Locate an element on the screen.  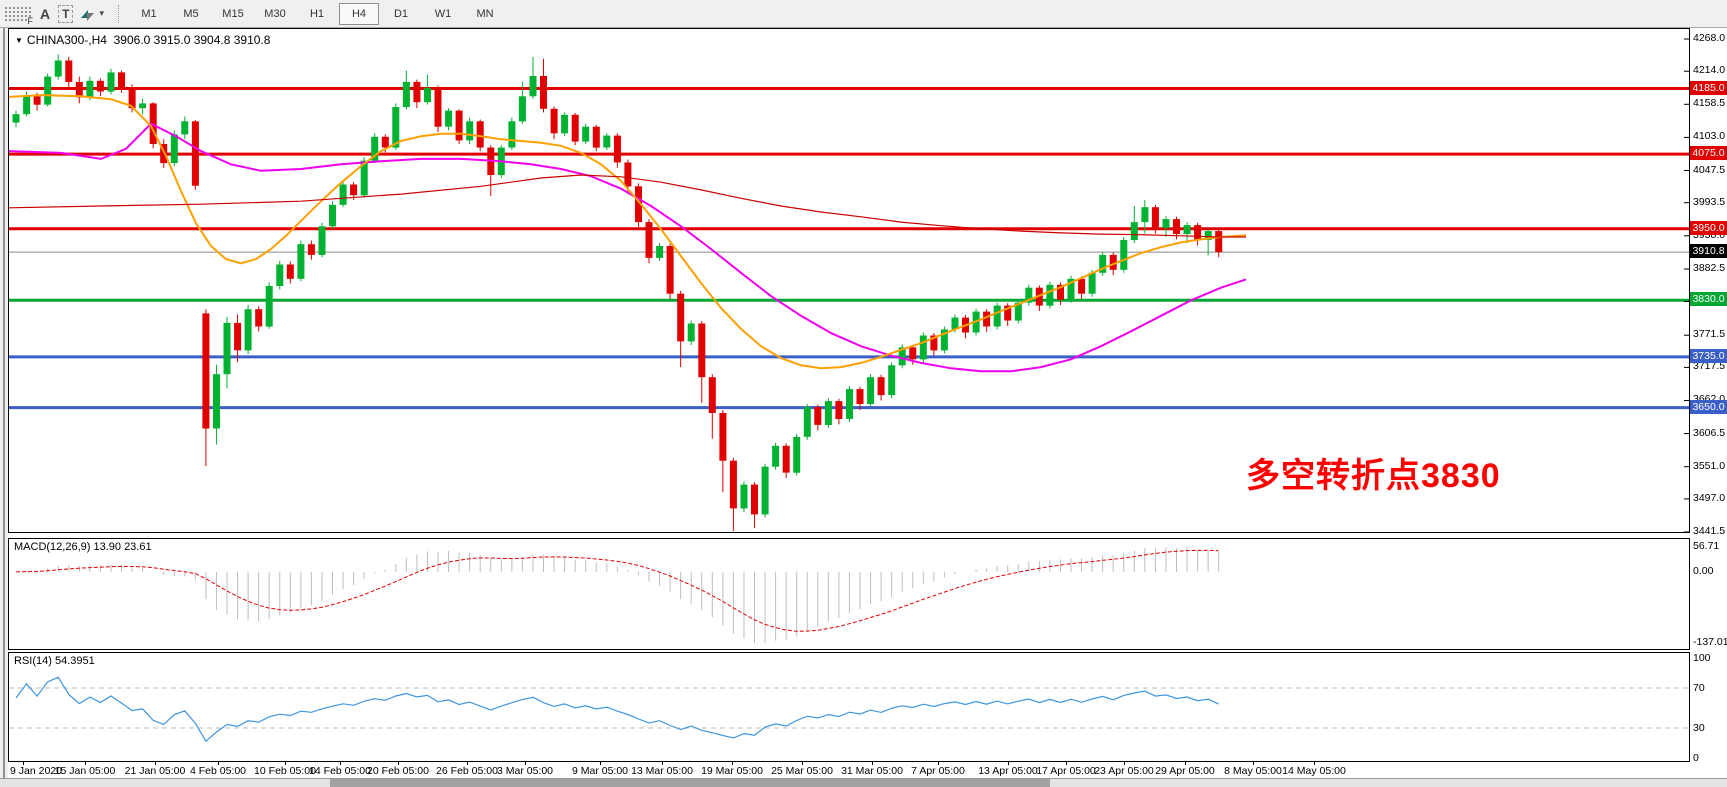
macd-panel: MACD(12,26,9) 13.90 23.61 is located at coordinates (849, 594).